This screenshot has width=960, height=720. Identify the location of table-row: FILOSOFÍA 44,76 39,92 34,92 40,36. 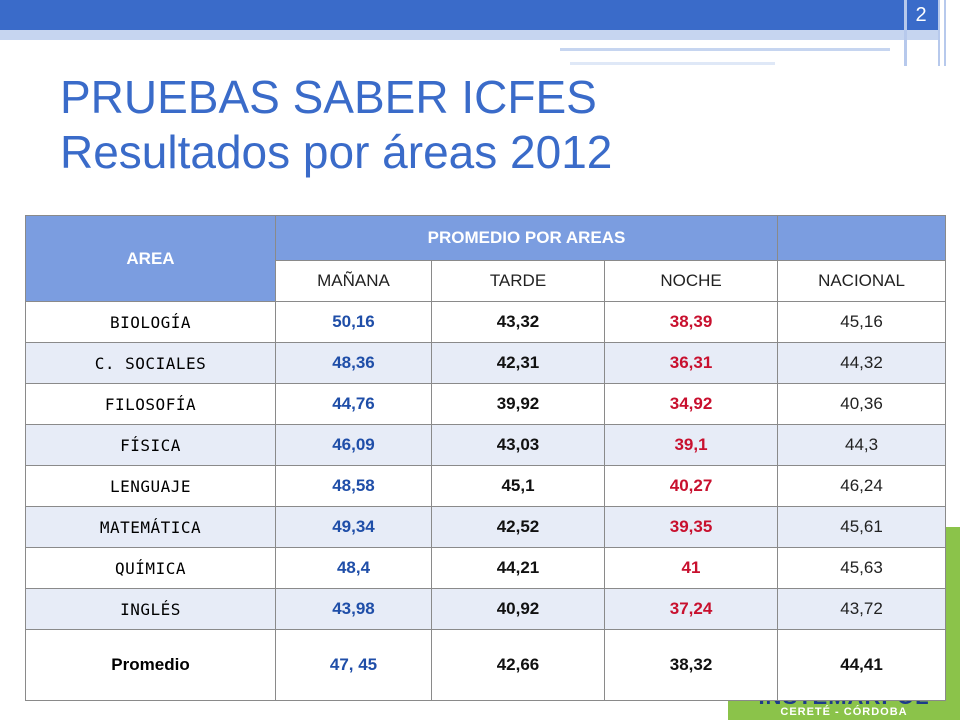
(486, 404).